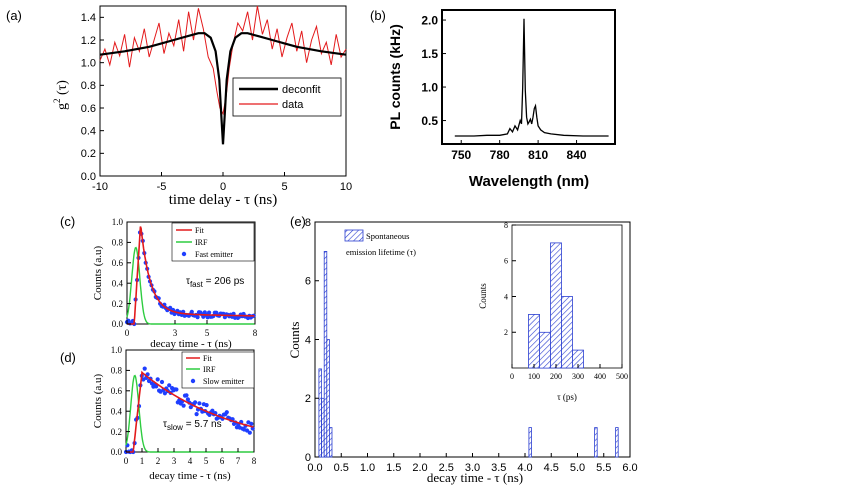 The image size is (867, 488). I want to click on x-tick-label: 5.5, so click(603, 468).